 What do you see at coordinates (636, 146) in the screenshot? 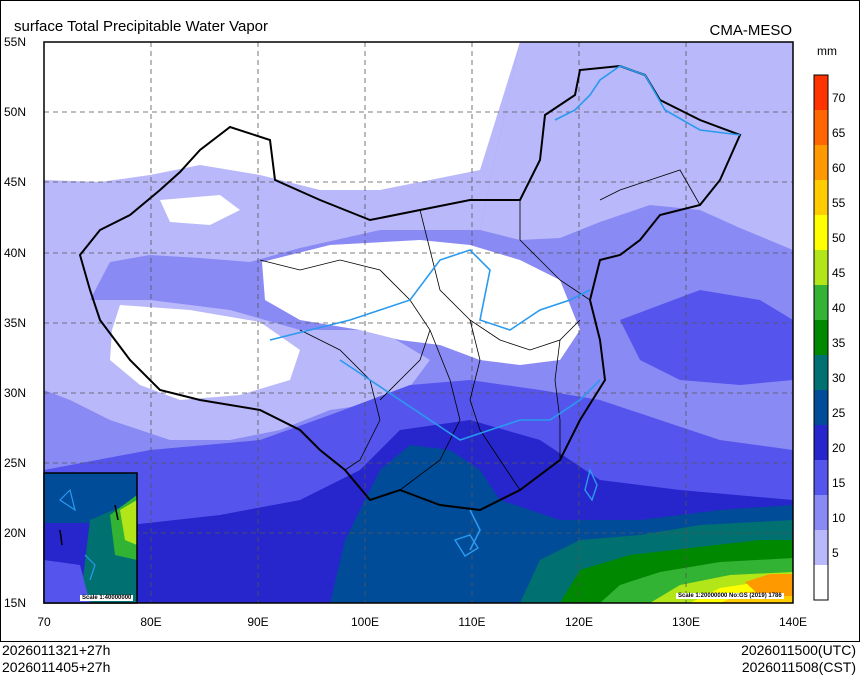
I see `field-5-10-northeast` at bounding box center [636, 146].